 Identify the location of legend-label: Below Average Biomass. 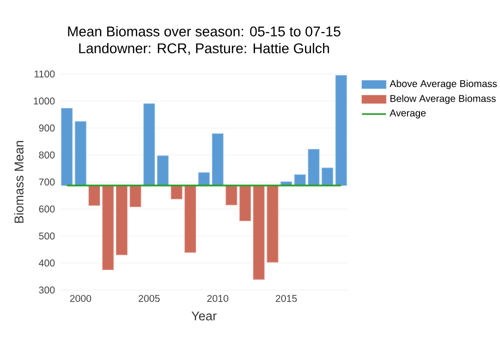
(443, 99).